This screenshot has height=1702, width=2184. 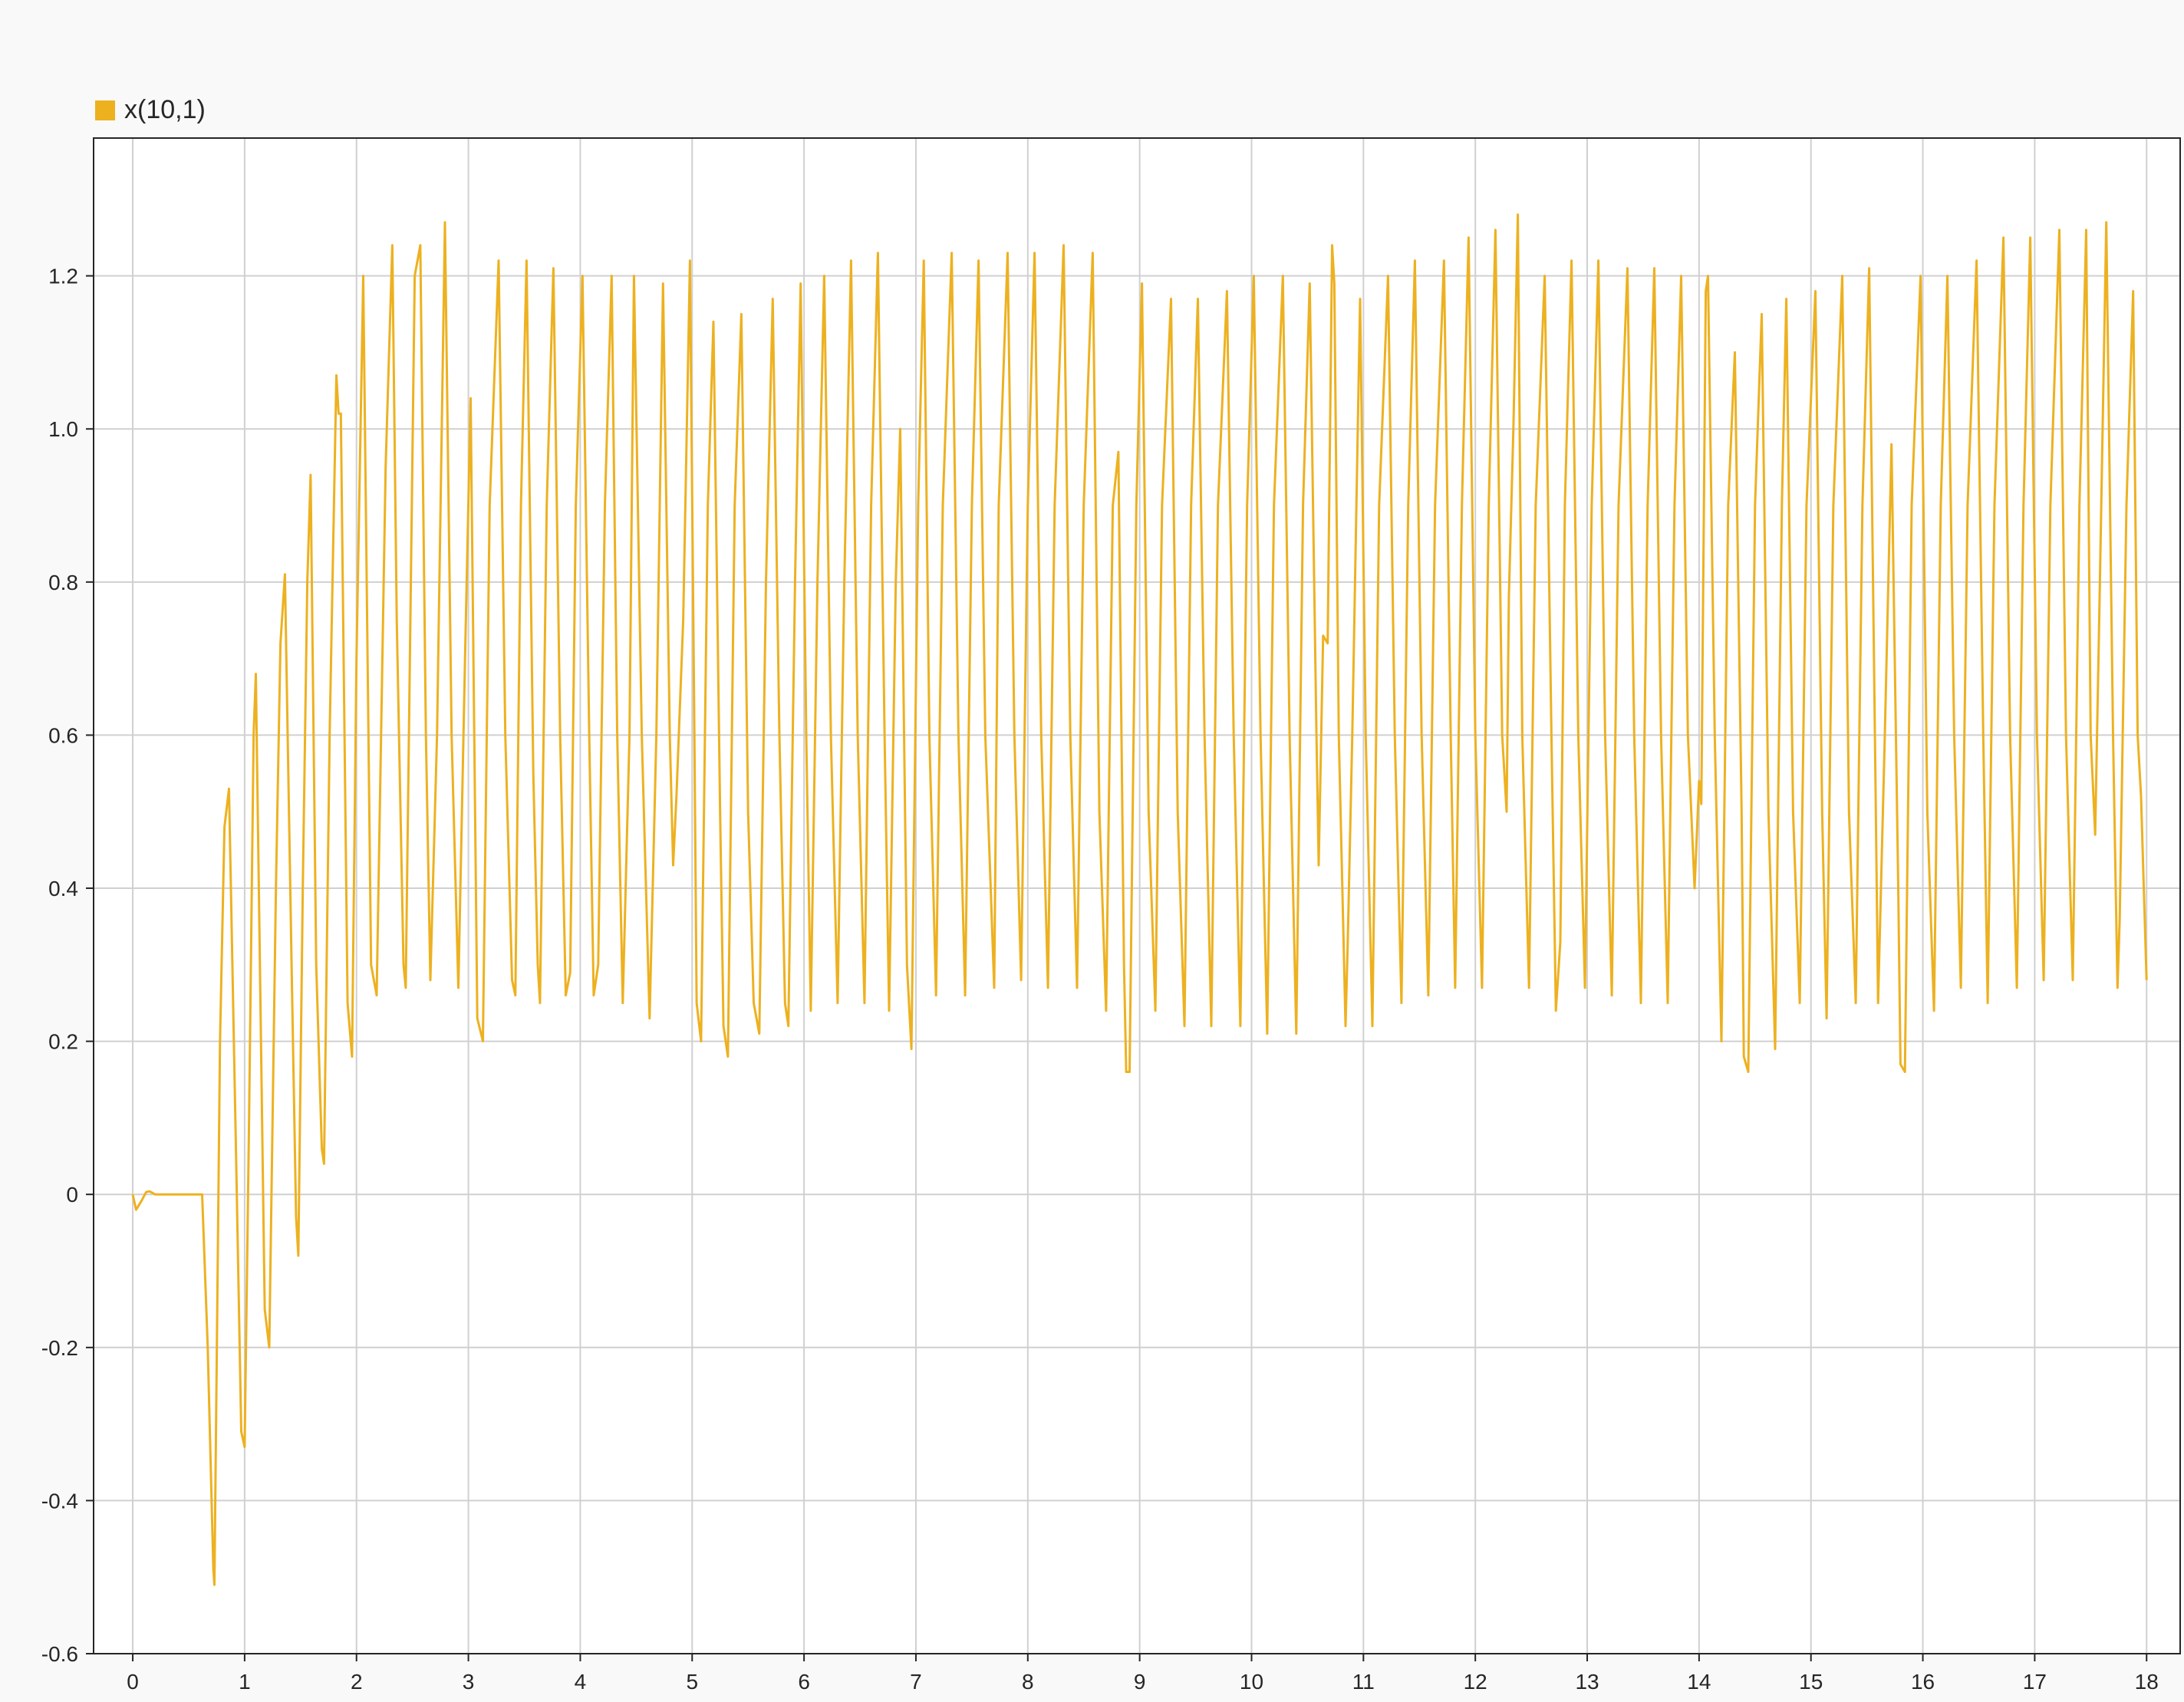 I want to click on x-tick-label: 7, so click(x=916, y=1682).